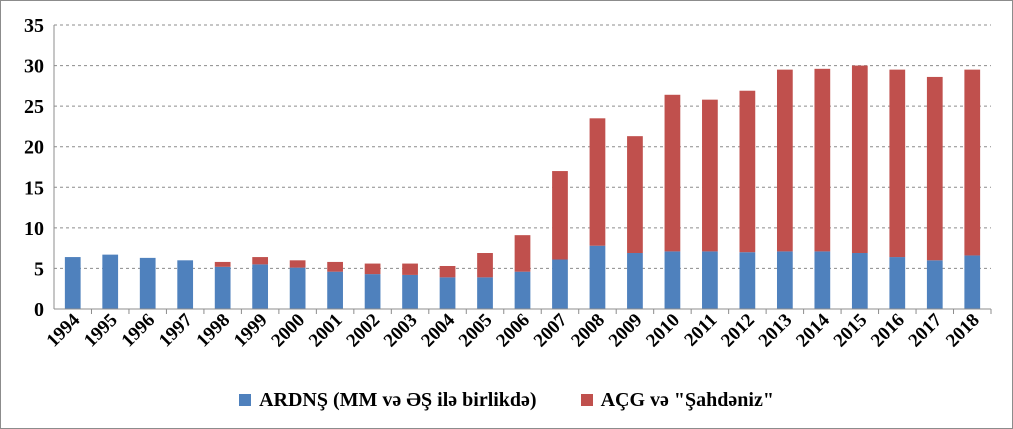  What do you see at coordinates (560, 215) in the screenshot?
I see `bar-segment-acg-2007` at bounding box center [560, 215].